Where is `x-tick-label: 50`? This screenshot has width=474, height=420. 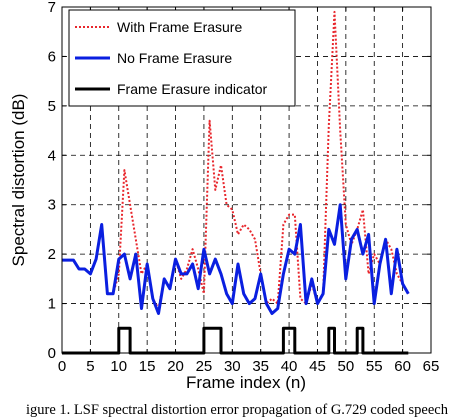 x-tick-label: 50 is located at coordinates (346, 366).